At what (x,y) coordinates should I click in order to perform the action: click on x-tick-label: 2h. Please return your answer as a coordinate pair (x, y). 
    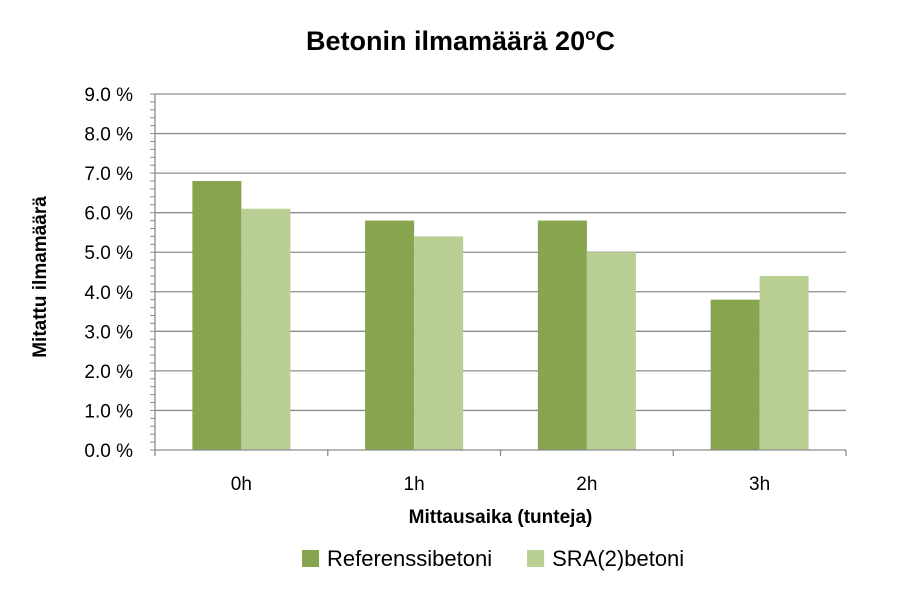
    Looking at the image, I should click on (586, 484).